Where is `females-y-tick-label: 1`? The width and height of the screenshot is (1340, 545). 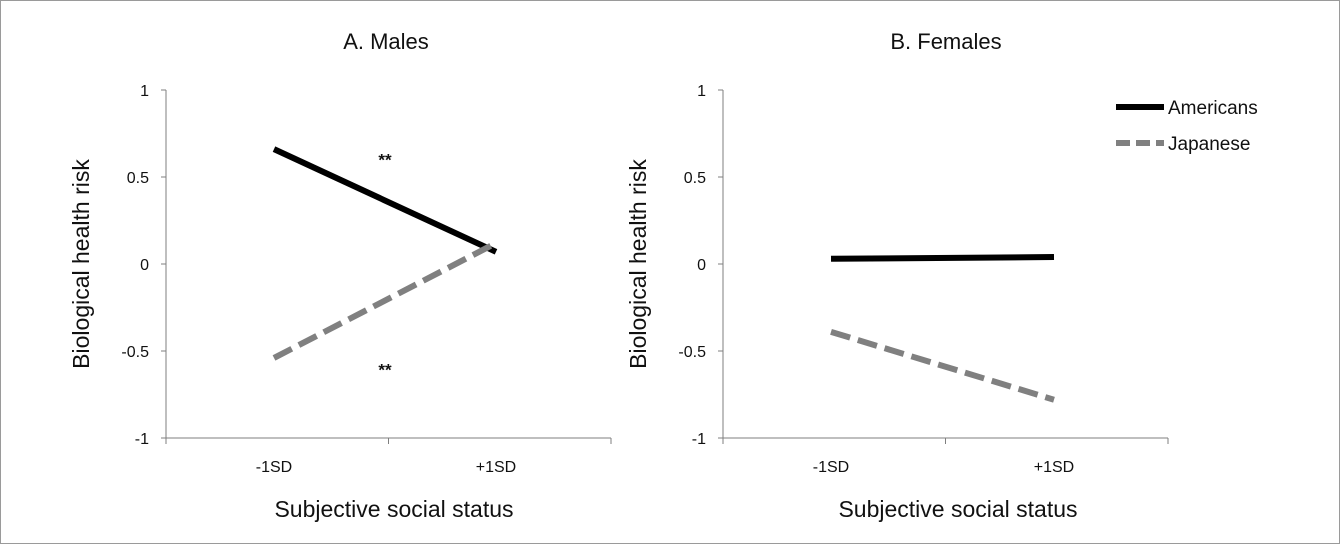
females-y-tick-label: 1 is located at coordinates (701, 91).